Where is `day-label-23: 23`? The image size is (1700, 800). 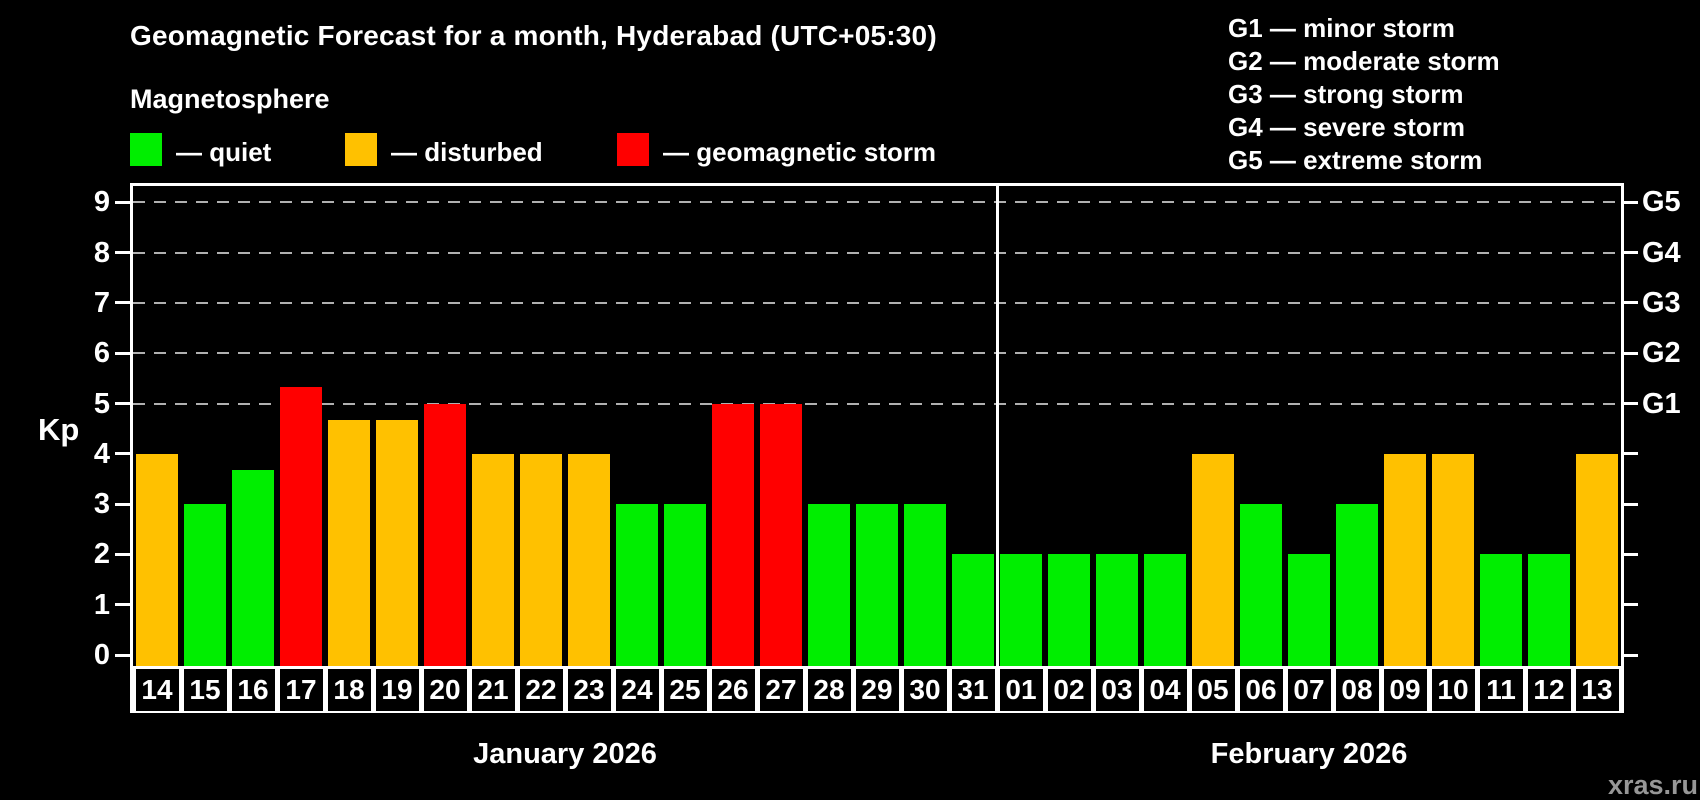
day-label-23: 23 is located at coordinates (589, 689).